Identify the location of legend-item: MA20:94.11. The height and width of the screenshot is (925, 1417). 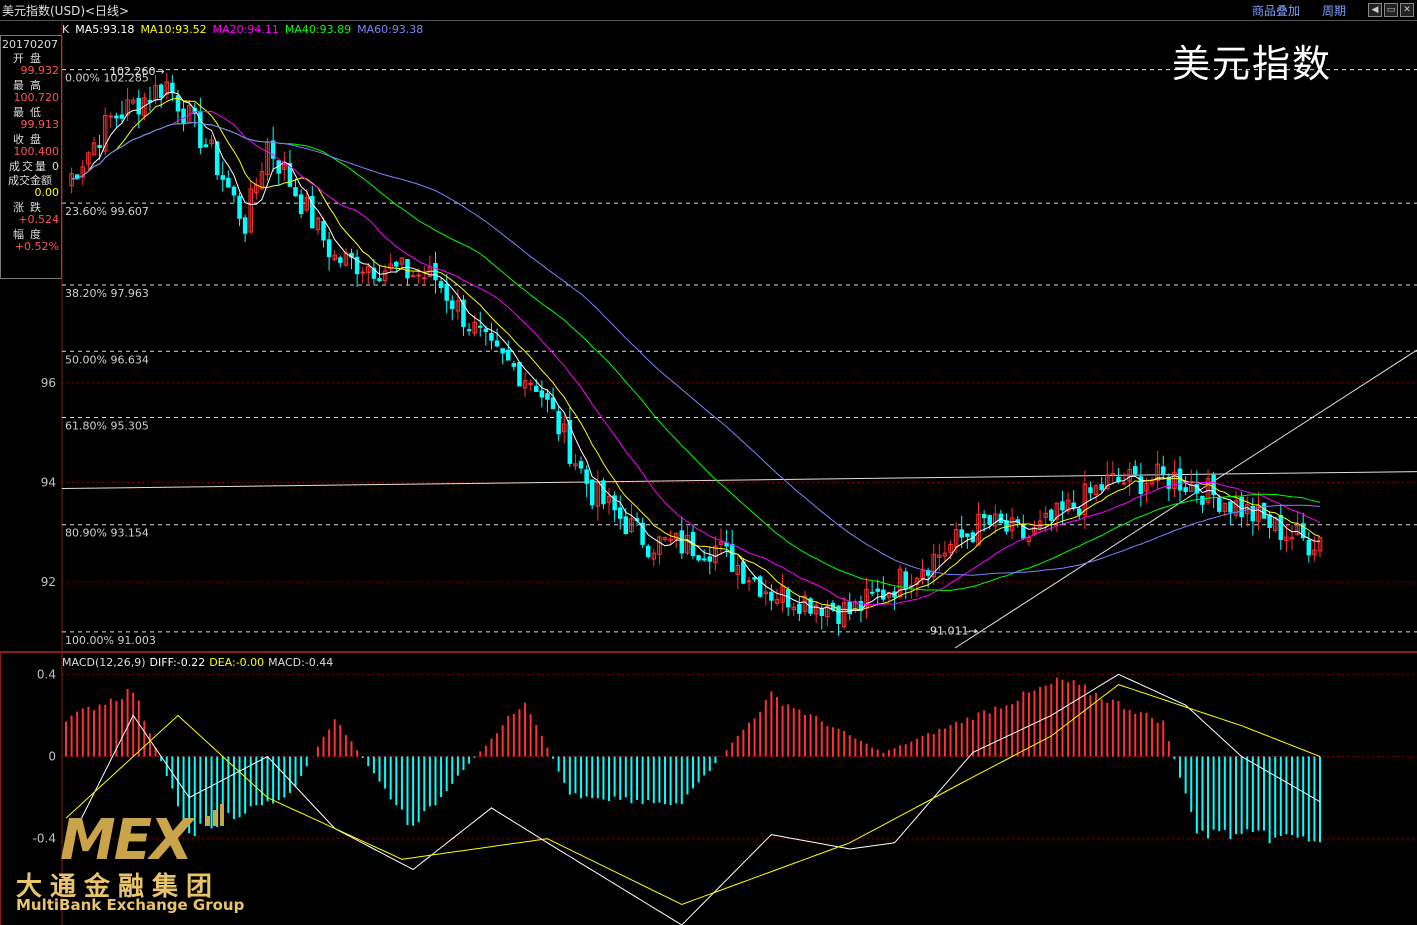
(245, 29).